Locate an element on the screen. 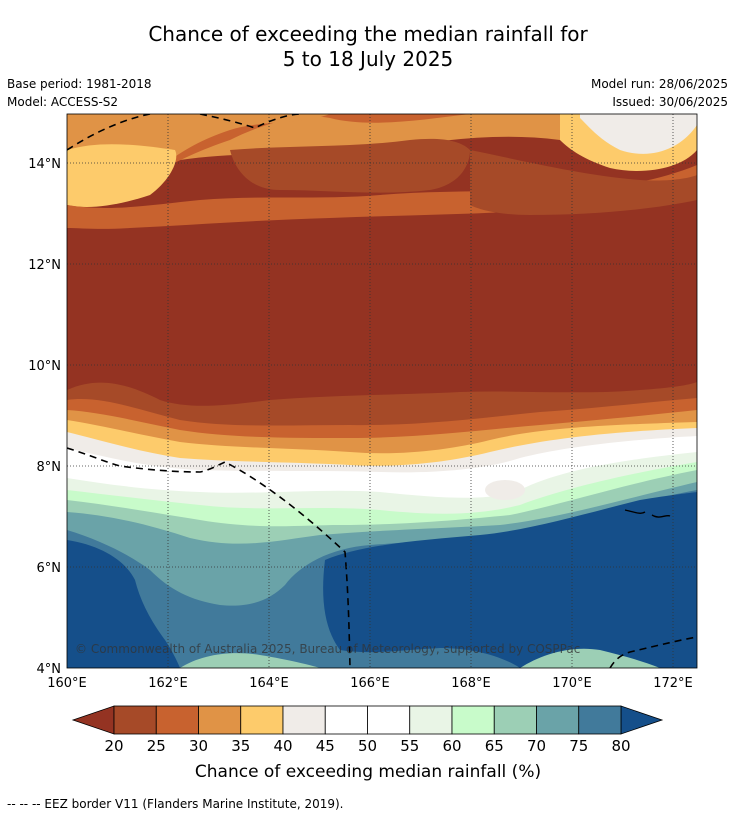 The image size is (736, 816). colorbar-under-arrow is located at coordinates (93, 720).